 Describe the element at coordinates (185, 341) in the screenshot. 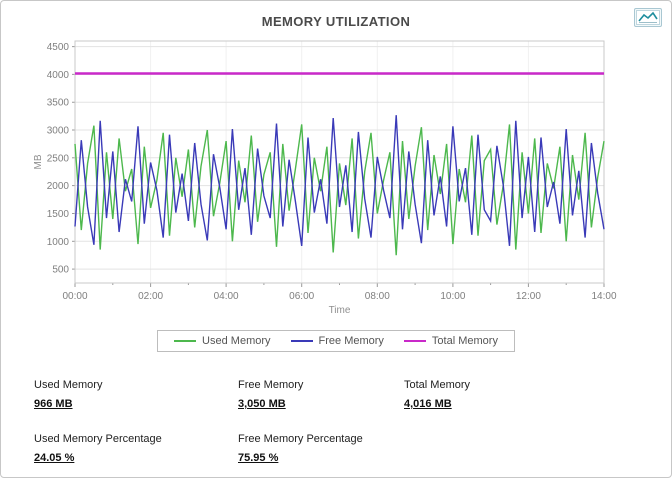

I see `used-memory-line-swatch` at that location.